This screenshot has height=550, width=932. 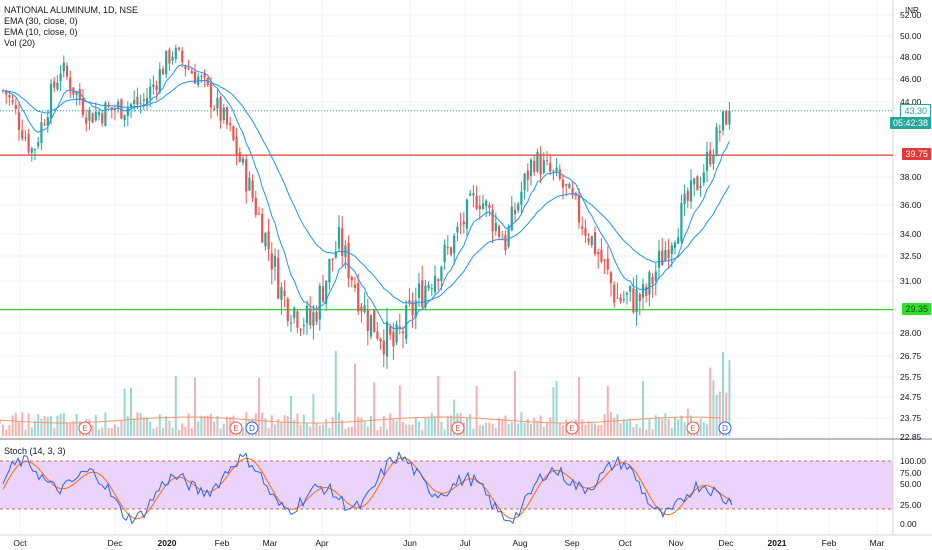 I want to click on price-tick-label-9: 31.00, so click(x=911, y=281).